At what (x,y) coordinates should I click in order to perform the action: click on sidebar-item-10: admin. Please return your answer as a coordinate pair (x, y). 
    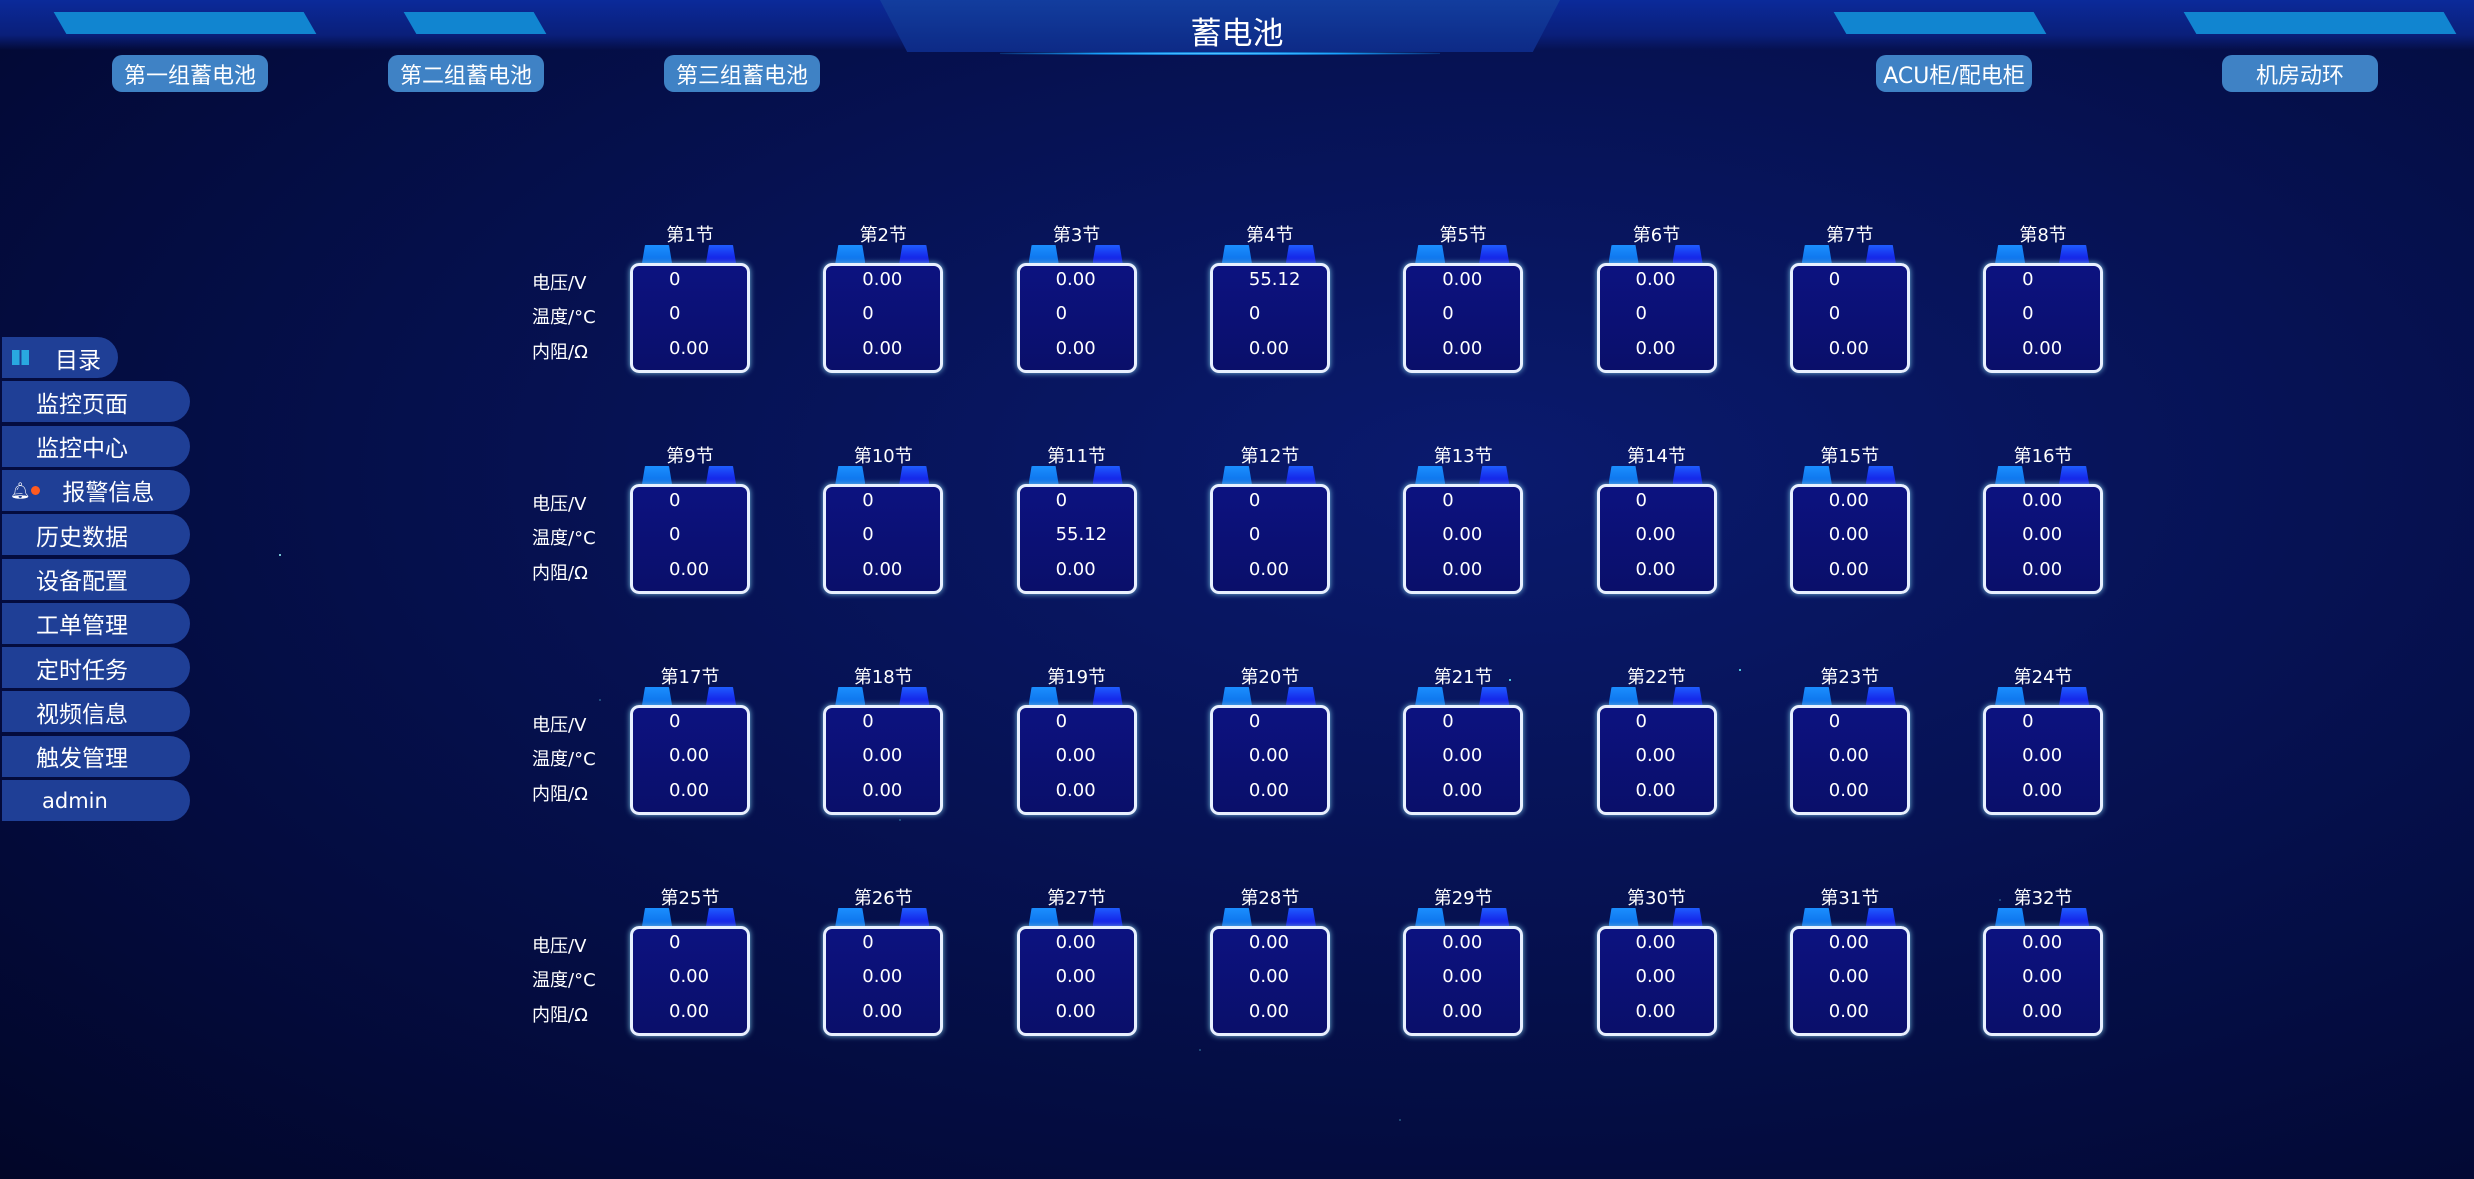
    Looking at the image, I should click on (96, 800).